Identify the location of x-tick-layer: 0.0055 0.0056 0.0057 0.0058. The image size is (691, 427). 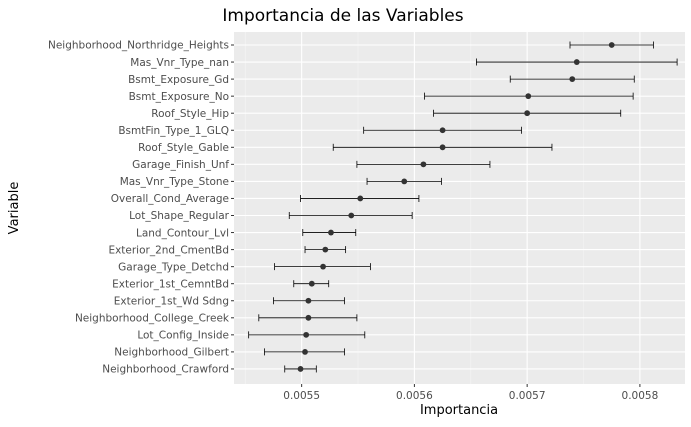
(470, 393).